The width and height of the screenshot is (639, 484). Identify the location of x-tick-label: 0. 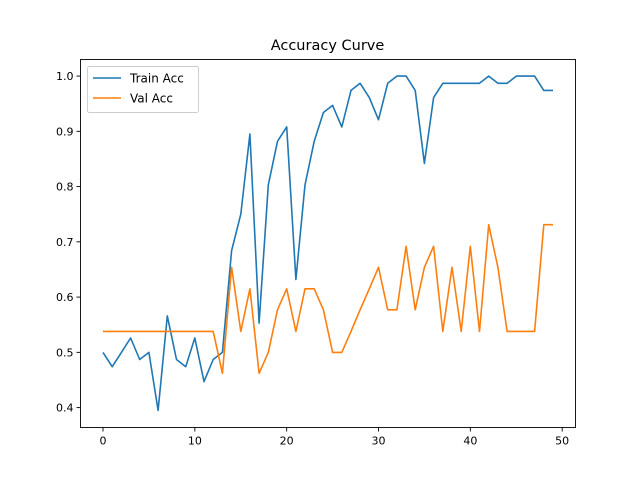
(103, 441).